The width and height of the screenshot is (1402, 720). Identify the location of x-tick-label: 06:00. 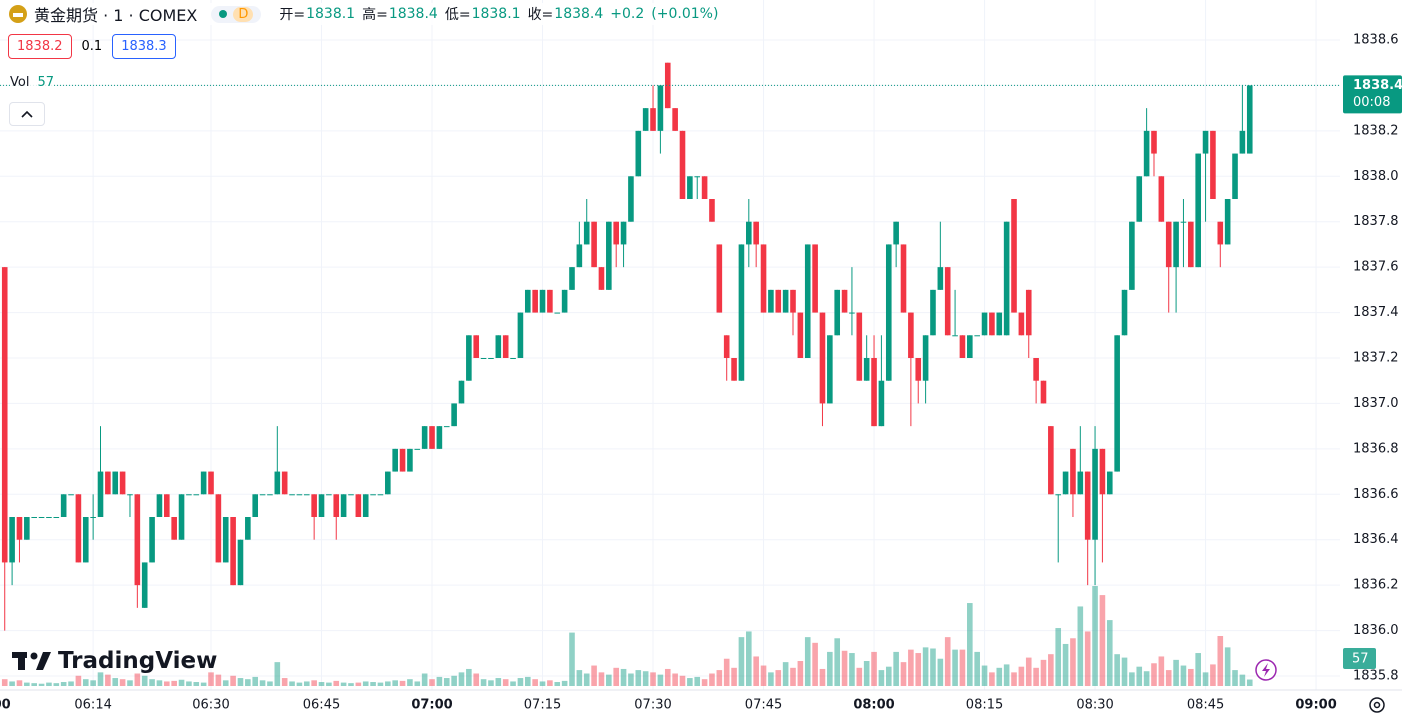
(5, 705).